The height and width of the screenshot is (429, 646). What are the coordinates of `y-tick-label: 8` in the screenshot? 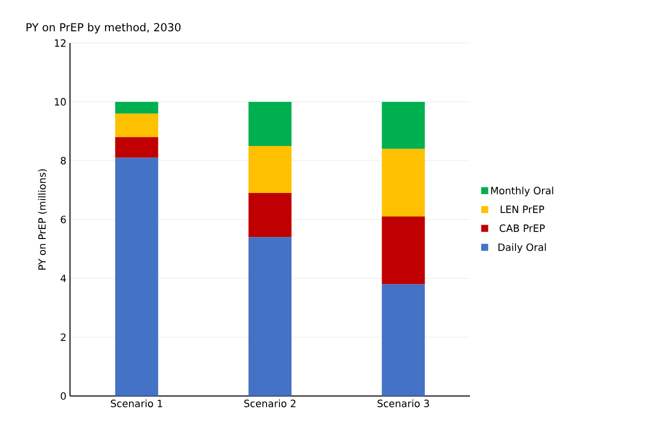 It's located at (63, 160).